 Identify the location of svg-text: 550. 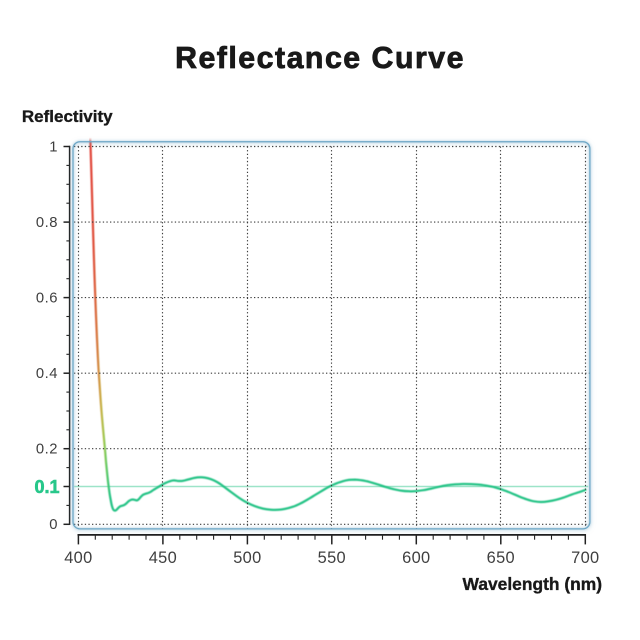
(332, 558).